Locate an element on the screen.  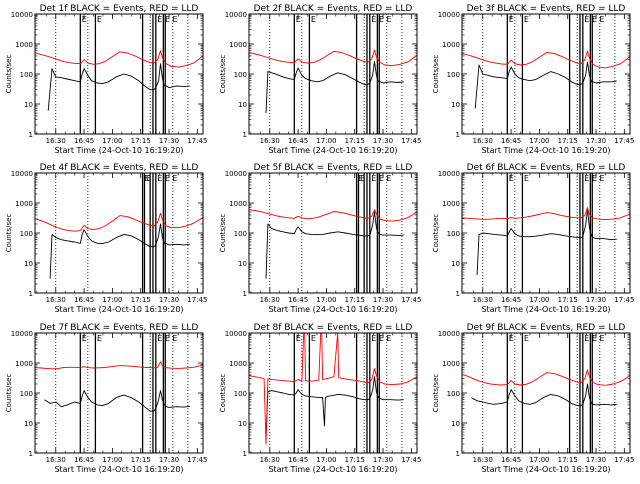
chart-title: Det 2f BLACK = Events, RED = LLD is located at coordinates (333, 9).